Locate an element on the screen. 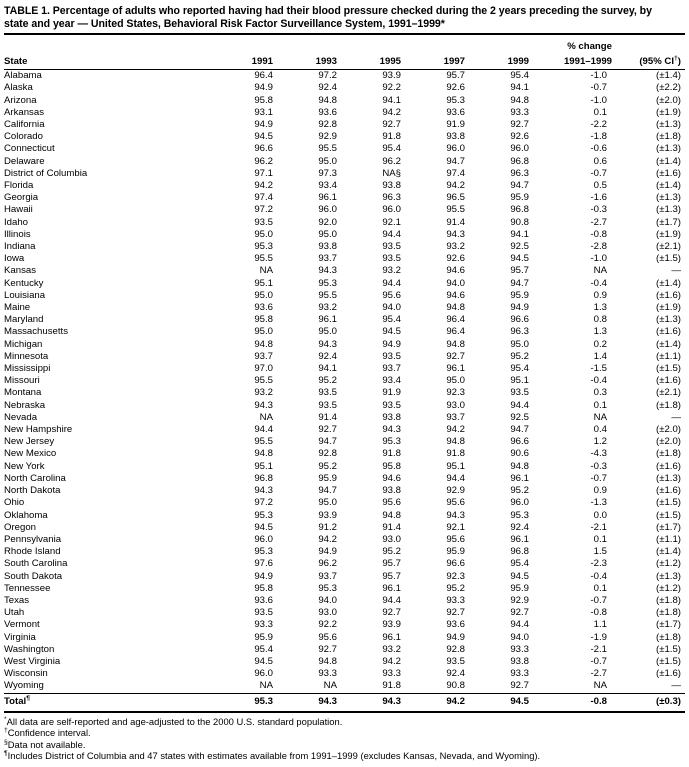  value-cell-1997: 91.8 is located at coordinates (455, 454).